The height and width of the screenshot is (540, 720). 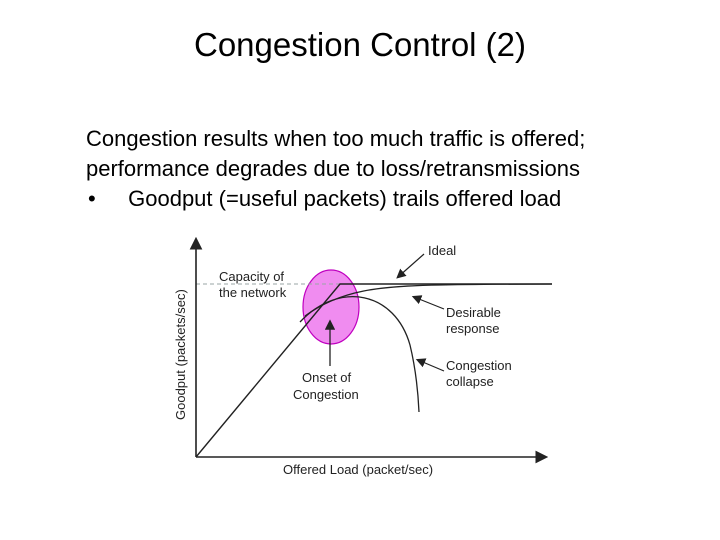 I want to click on capacity-label-line1: Capacity of, so click(x=251, y=276).